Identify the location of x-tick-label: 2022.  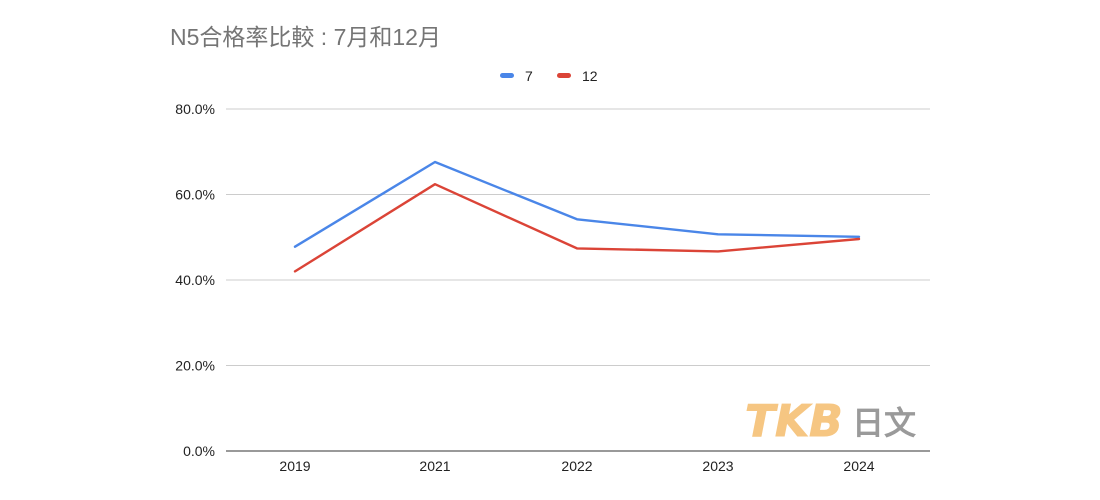
(576, 466).